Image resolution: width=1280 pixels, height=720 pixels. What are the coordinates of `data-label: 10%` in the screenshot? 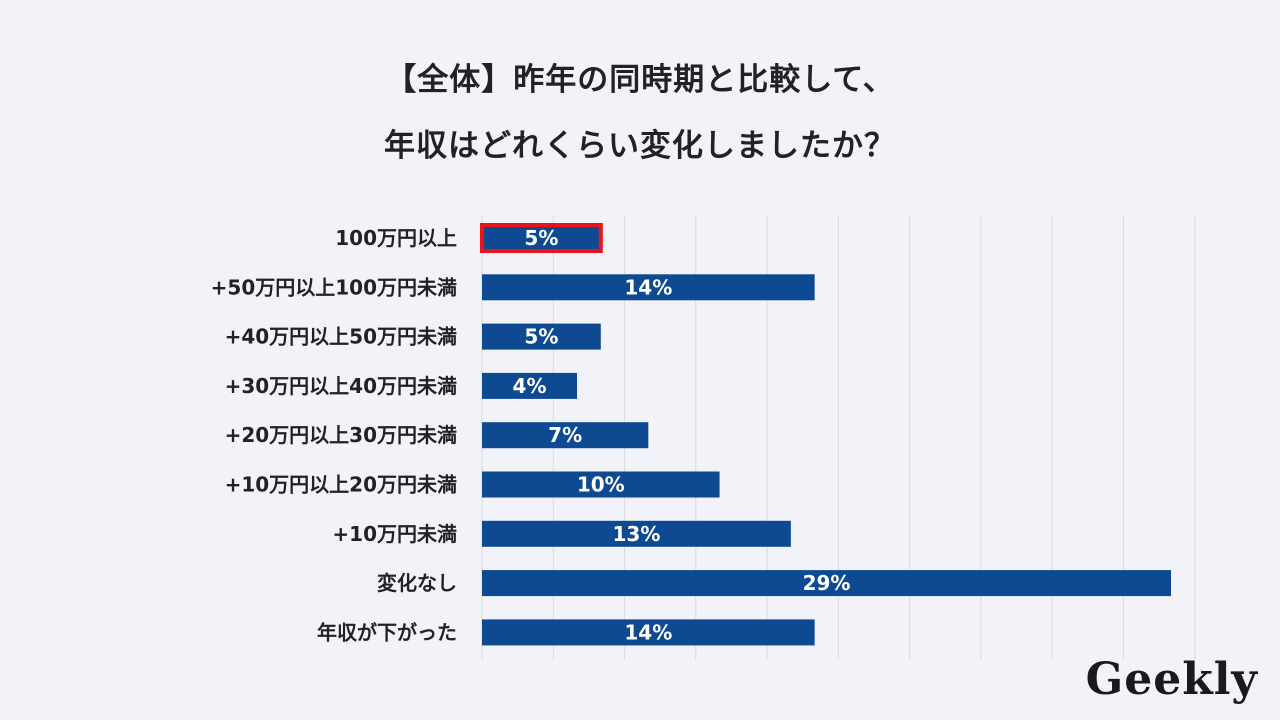 It's located at (601, 485).